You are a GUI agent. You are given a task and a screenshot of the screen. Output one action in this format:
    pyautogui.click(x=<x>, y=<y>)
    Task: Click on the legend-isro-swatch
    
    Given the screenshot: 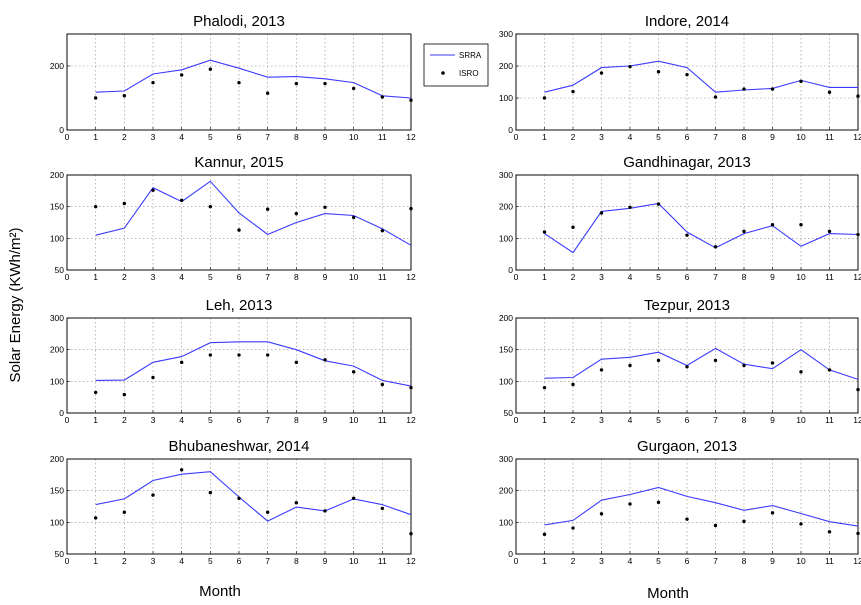 What is the action you would take?
    pyautogui.click(x=443, y=73)
    